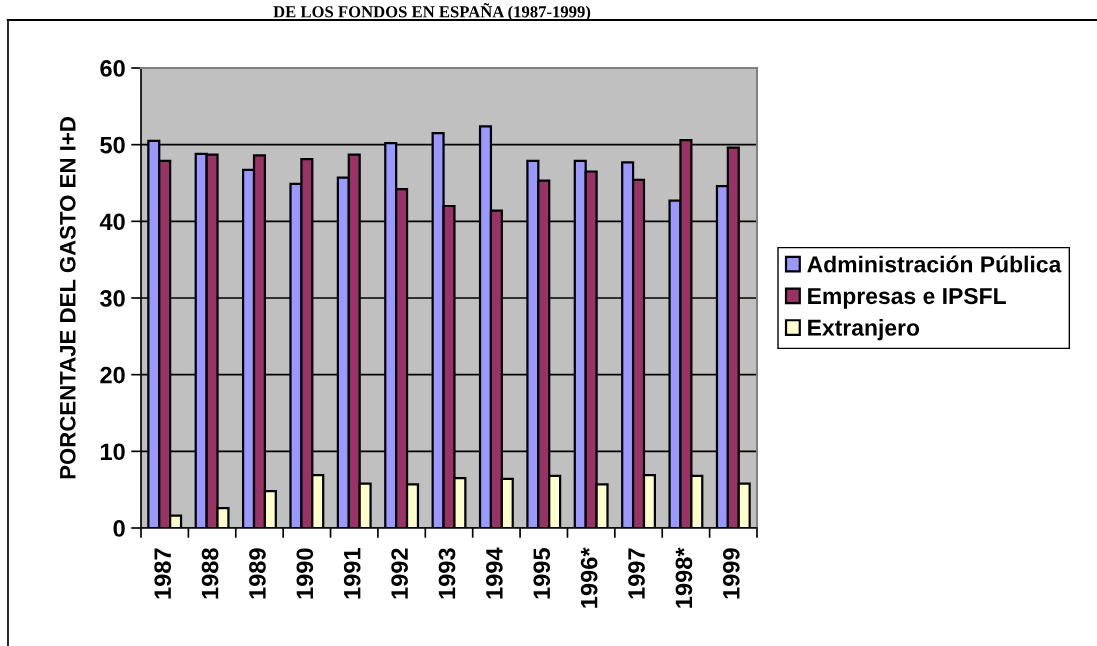 Image resolution: width=1097 pixels, height=646 pixels. I want to click on x-tick-label: 1991, so click(352, 573).